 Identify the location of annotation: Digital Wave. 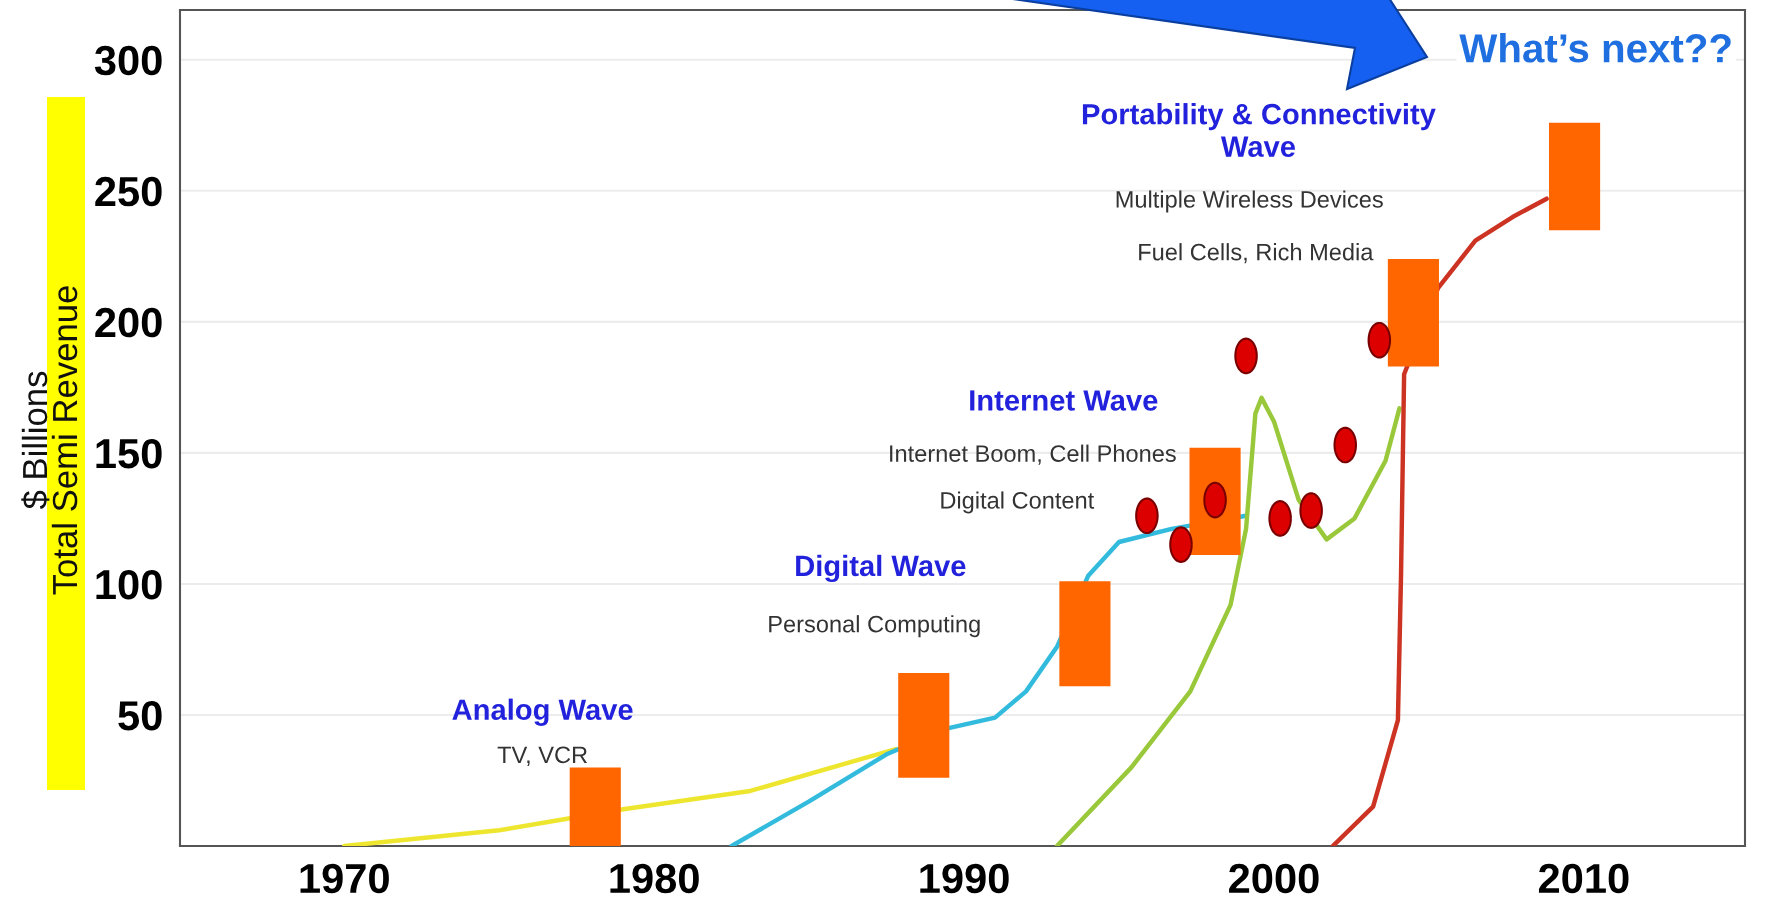
(881, 568).